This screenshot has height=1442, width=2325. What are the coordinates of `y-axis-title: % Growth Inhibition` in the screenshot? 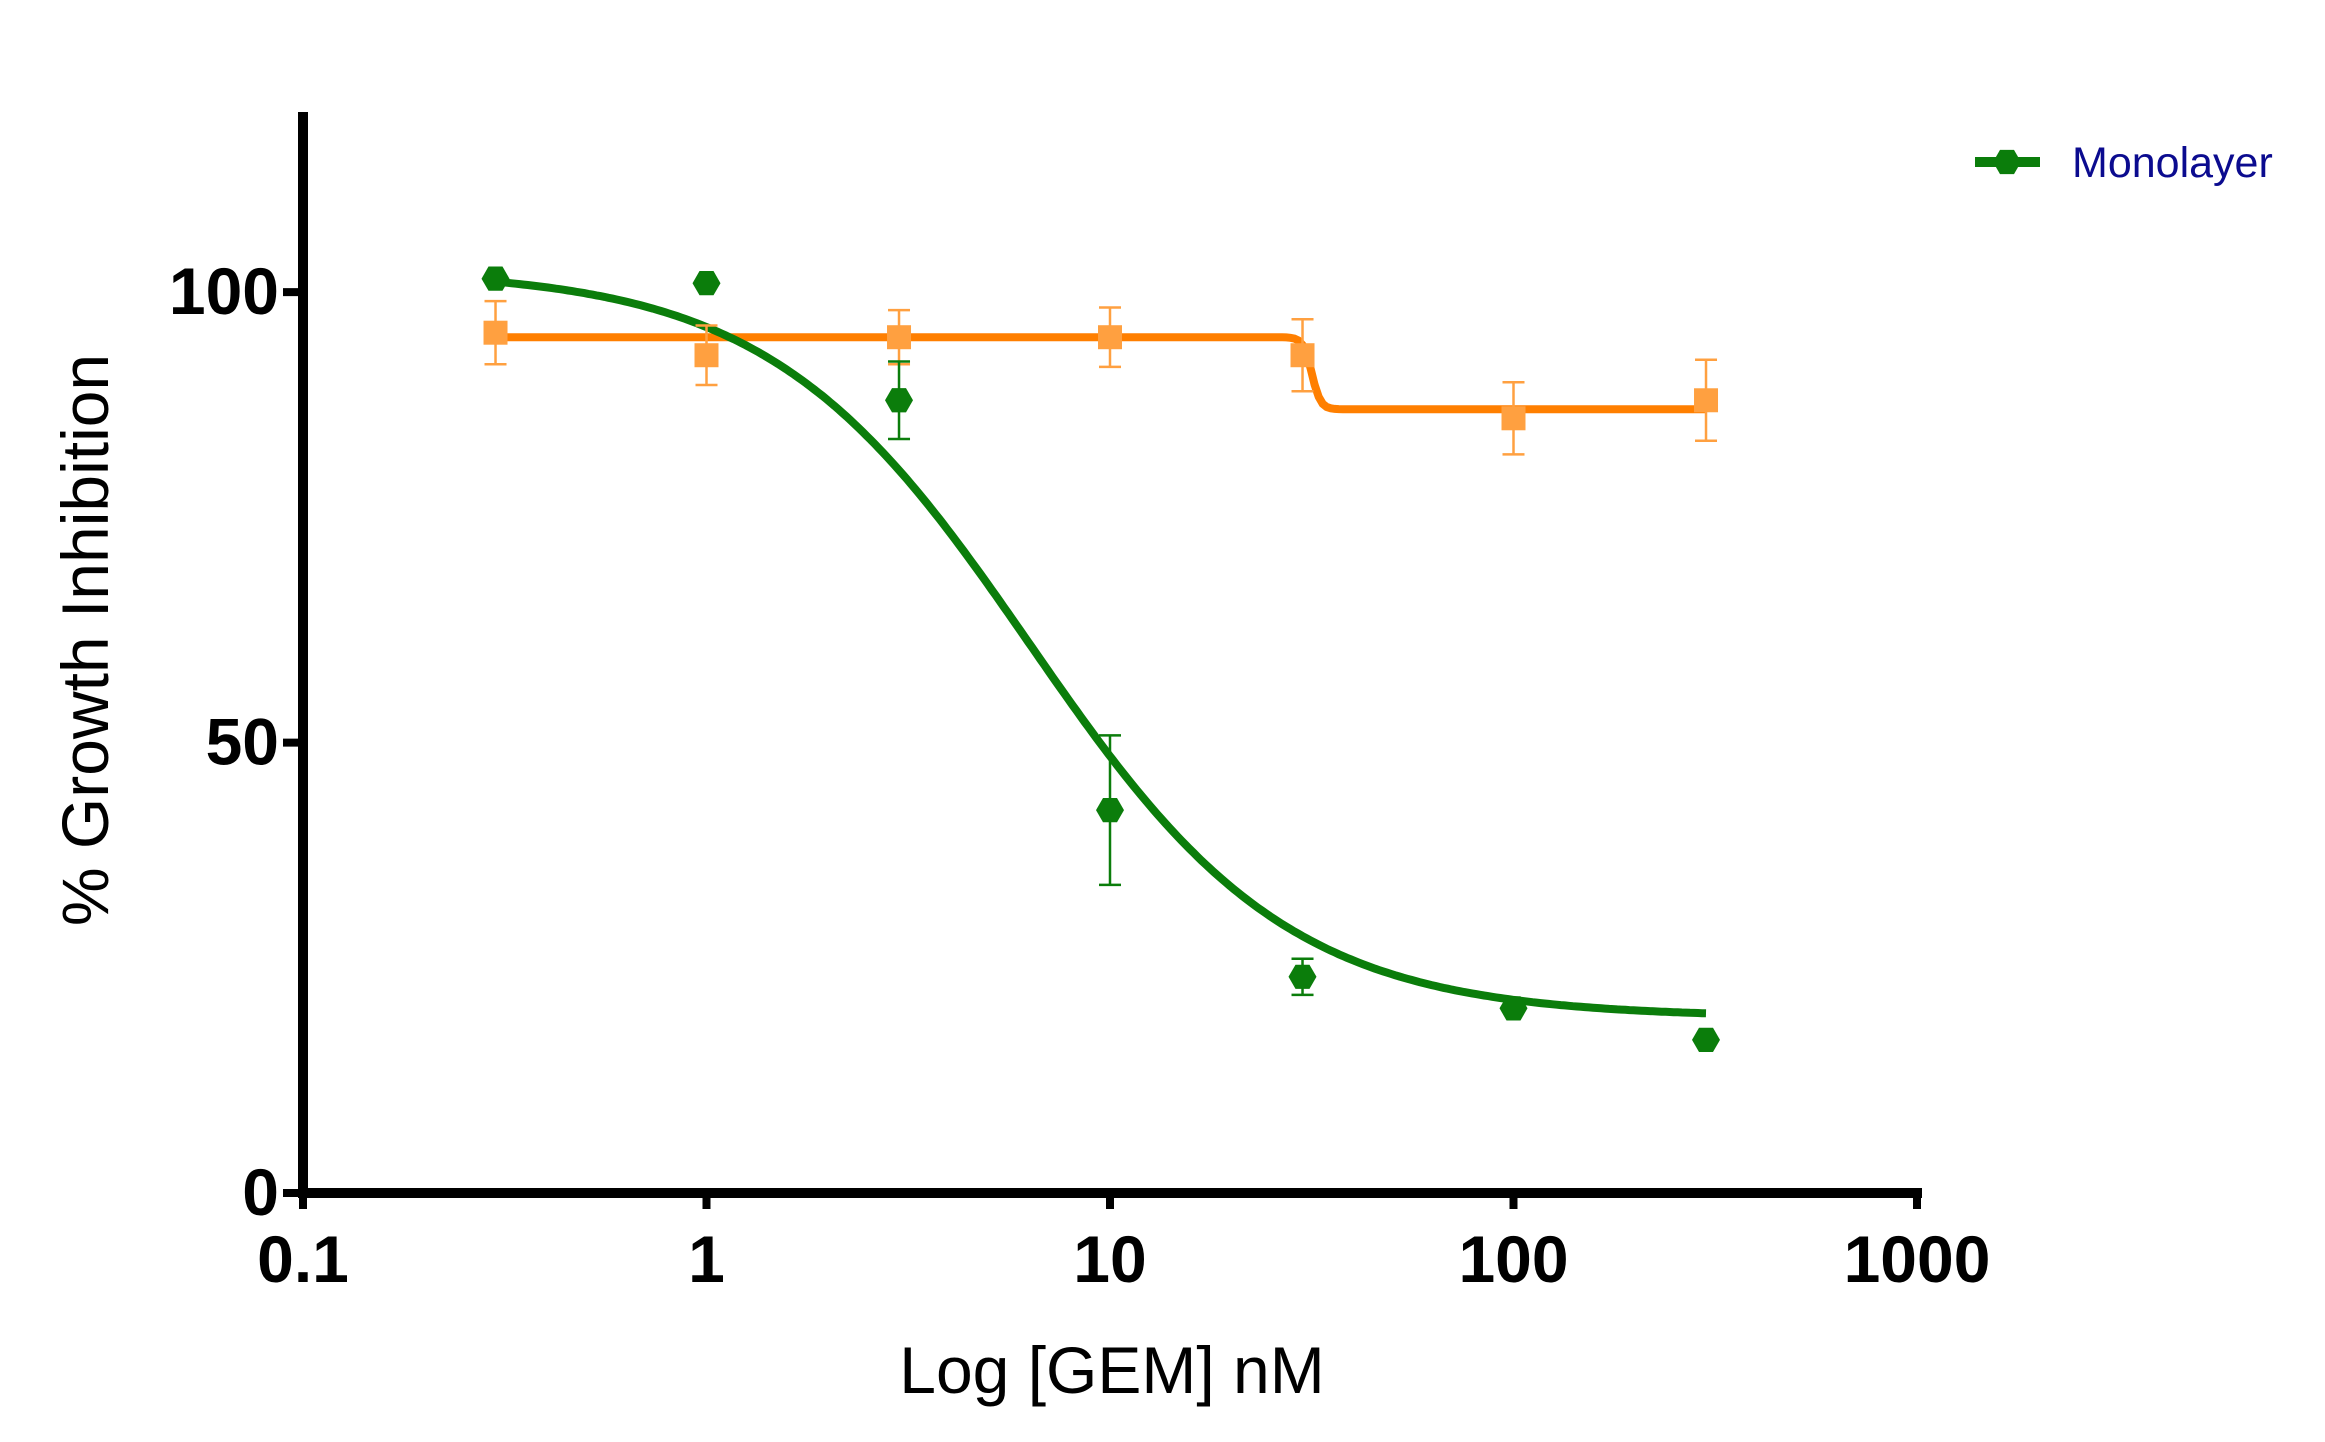 It's located at (85, 640).